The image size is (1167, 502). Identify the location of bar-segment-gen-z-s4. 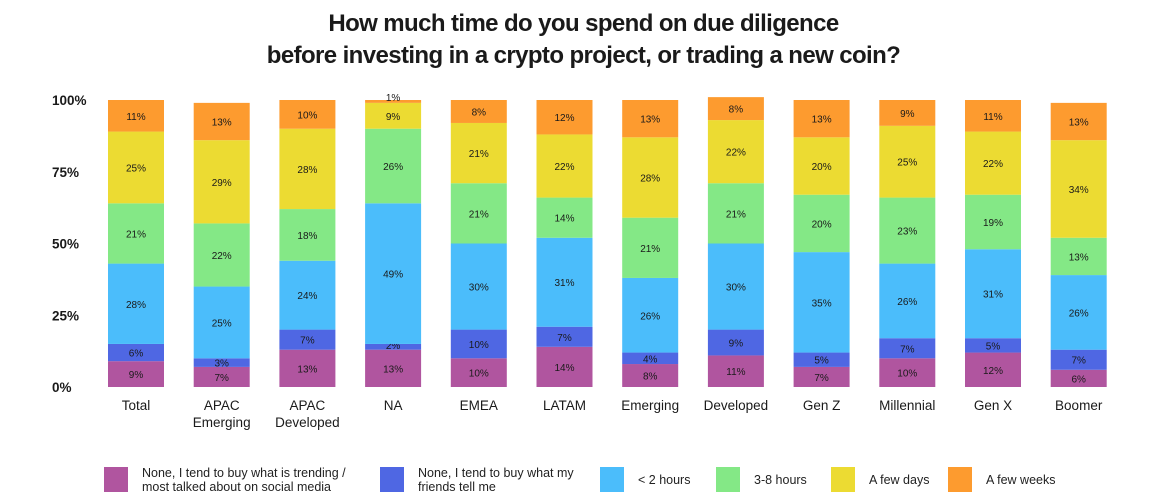
(821, 166).